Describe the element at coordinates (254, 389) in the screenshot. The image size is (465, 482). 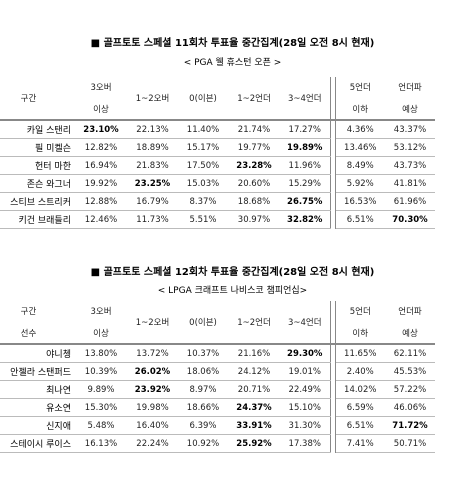
I see `percent-cell: 20.71%` at that location.